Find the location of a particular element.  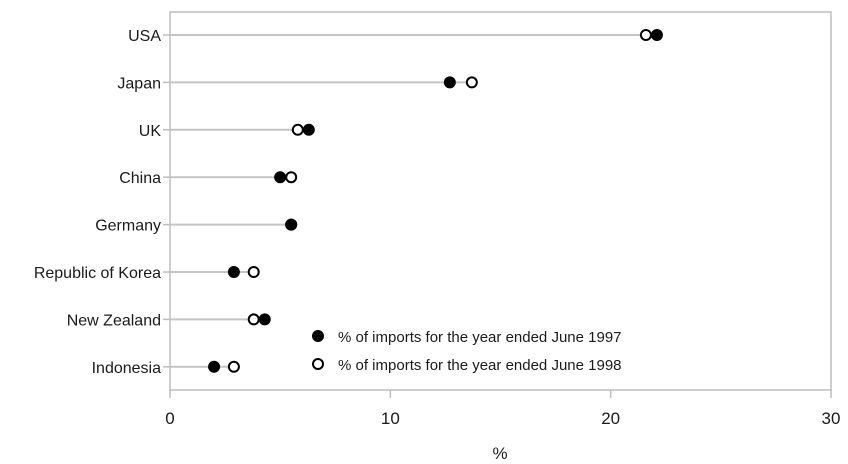

legend-marker-1997 is located at coordinates (318, 336).